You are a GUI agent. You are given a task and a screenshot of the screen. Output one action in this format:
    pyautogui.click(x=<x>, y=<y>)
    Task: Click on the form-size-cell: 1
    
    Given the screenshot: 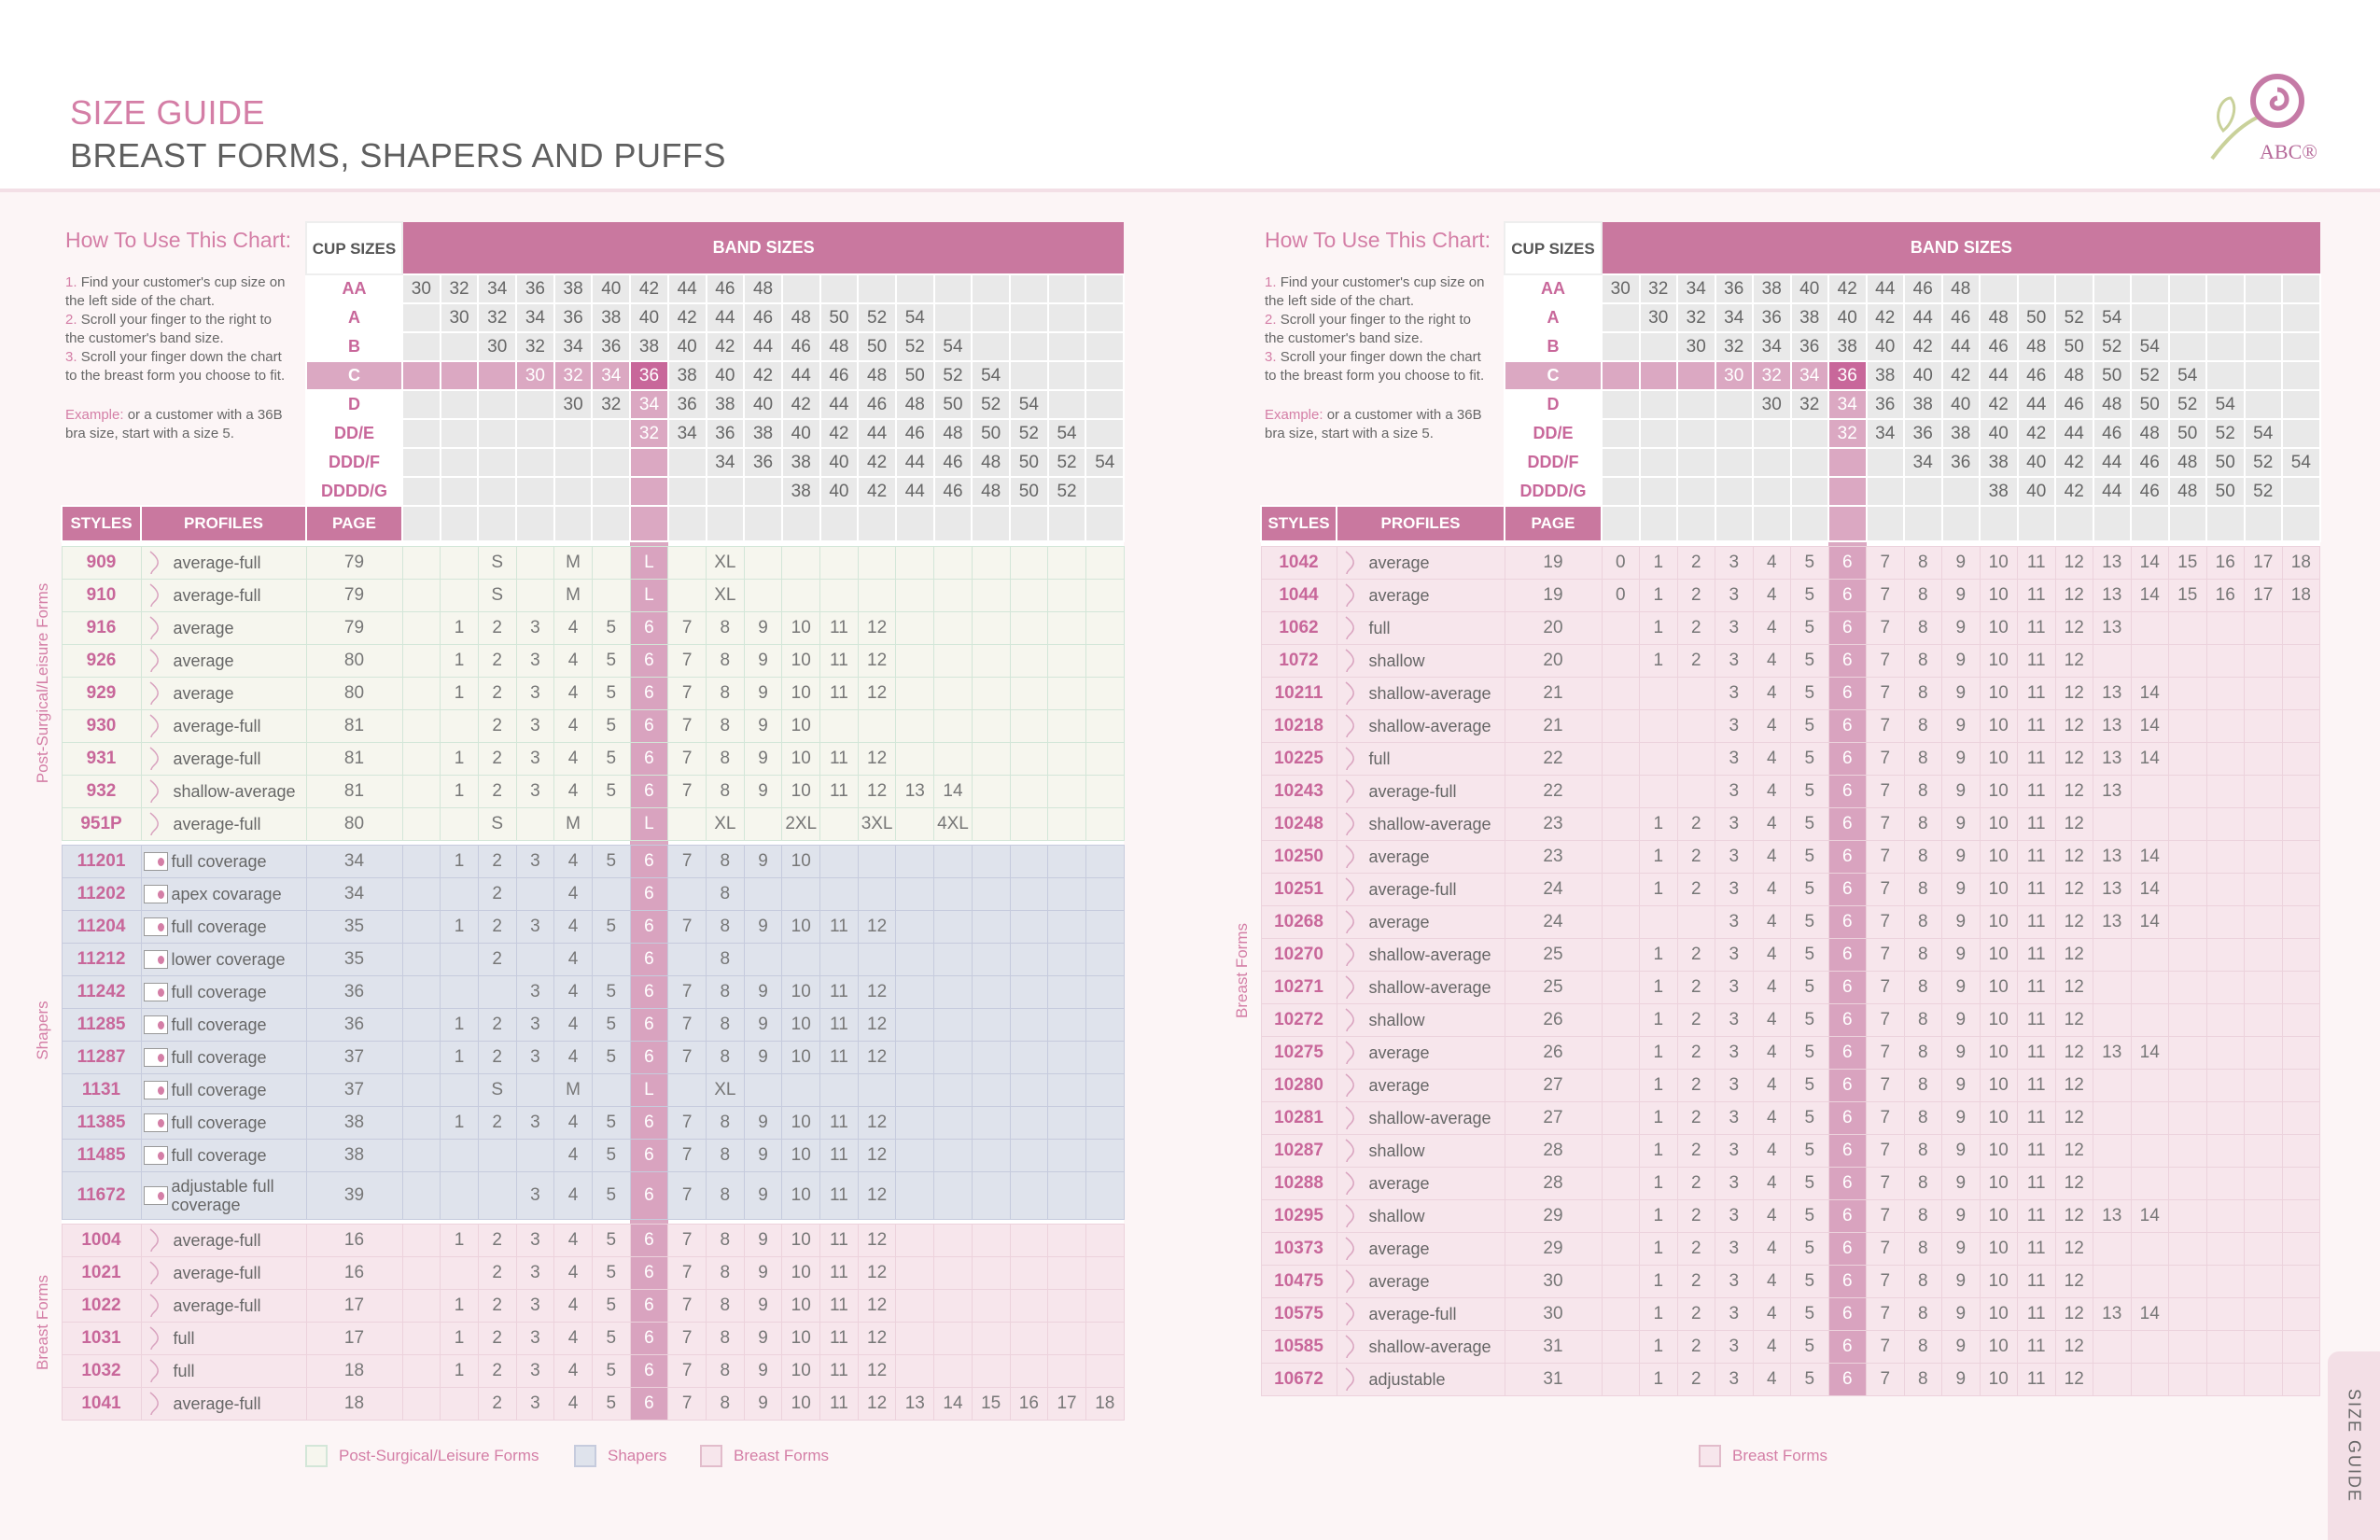 What is the action you would take?
    pyautogui.click(x=459, y=1025)
    